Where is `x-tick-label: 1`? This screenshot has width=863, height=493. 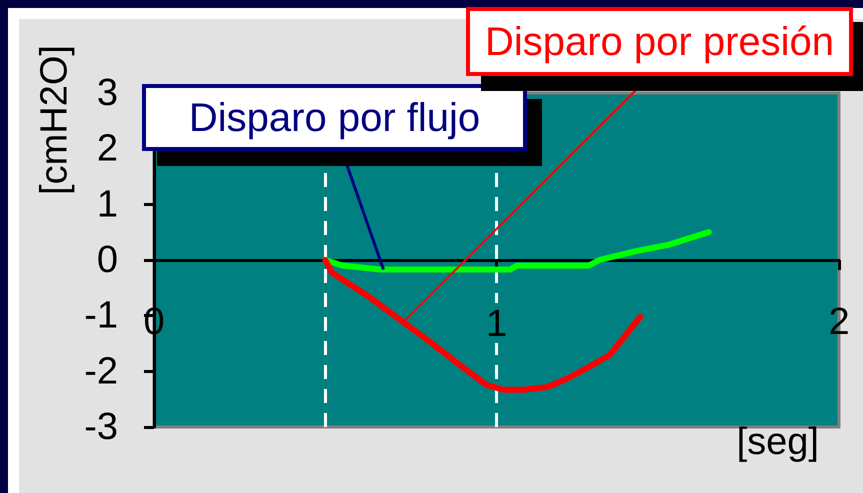
x-tick-label: 1 is located at coordinates (497, 324).